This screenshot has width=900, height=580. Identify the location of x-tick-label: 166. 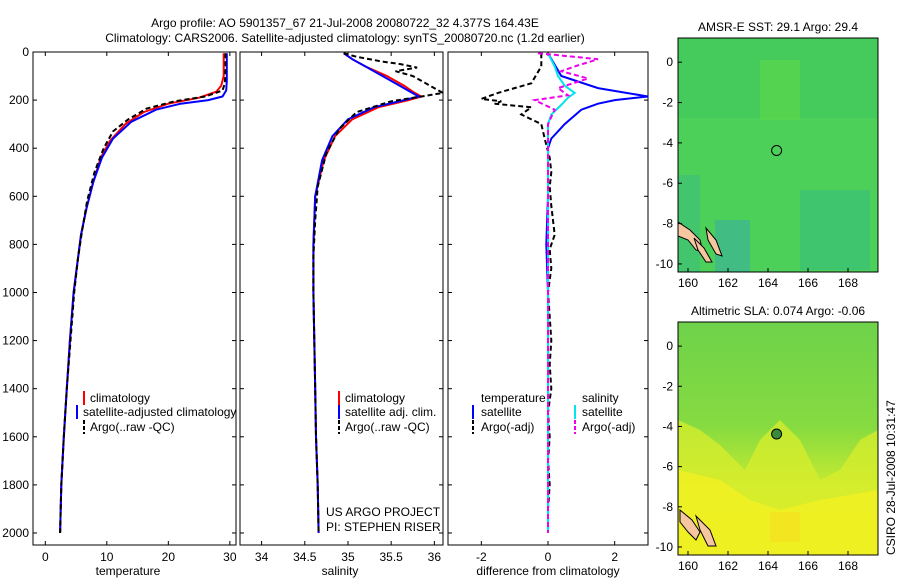
(808, 566).